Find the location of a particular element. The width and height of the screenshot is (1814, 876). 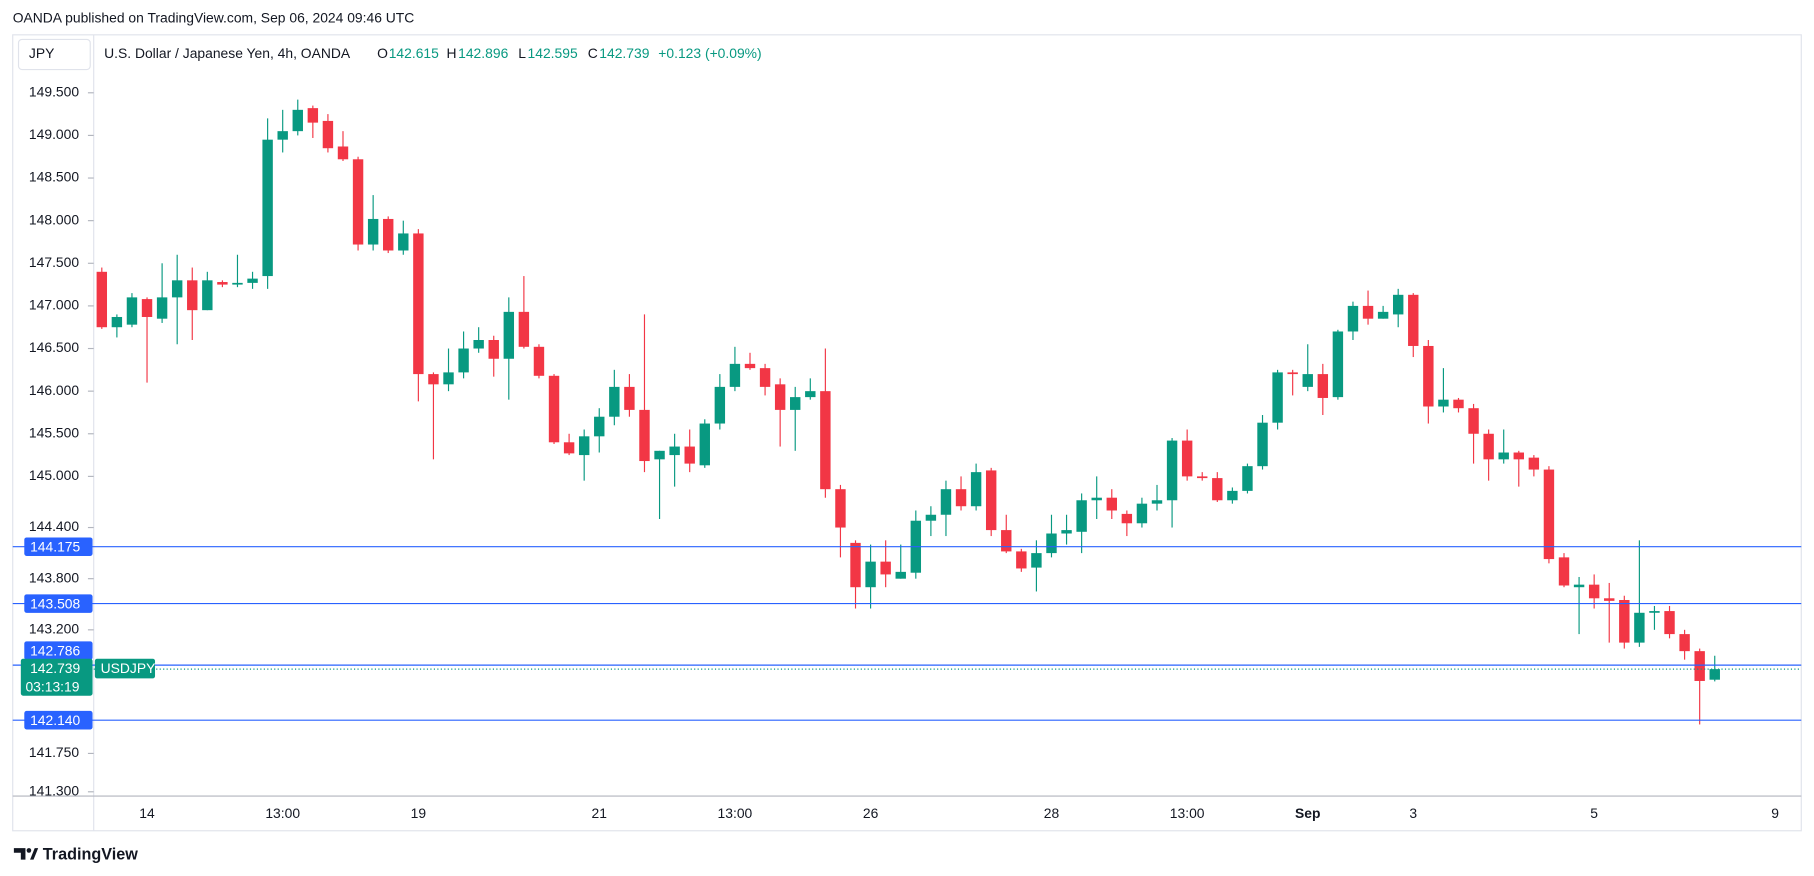

current-price-label: 142.739 is located at coordinates (55, 668).